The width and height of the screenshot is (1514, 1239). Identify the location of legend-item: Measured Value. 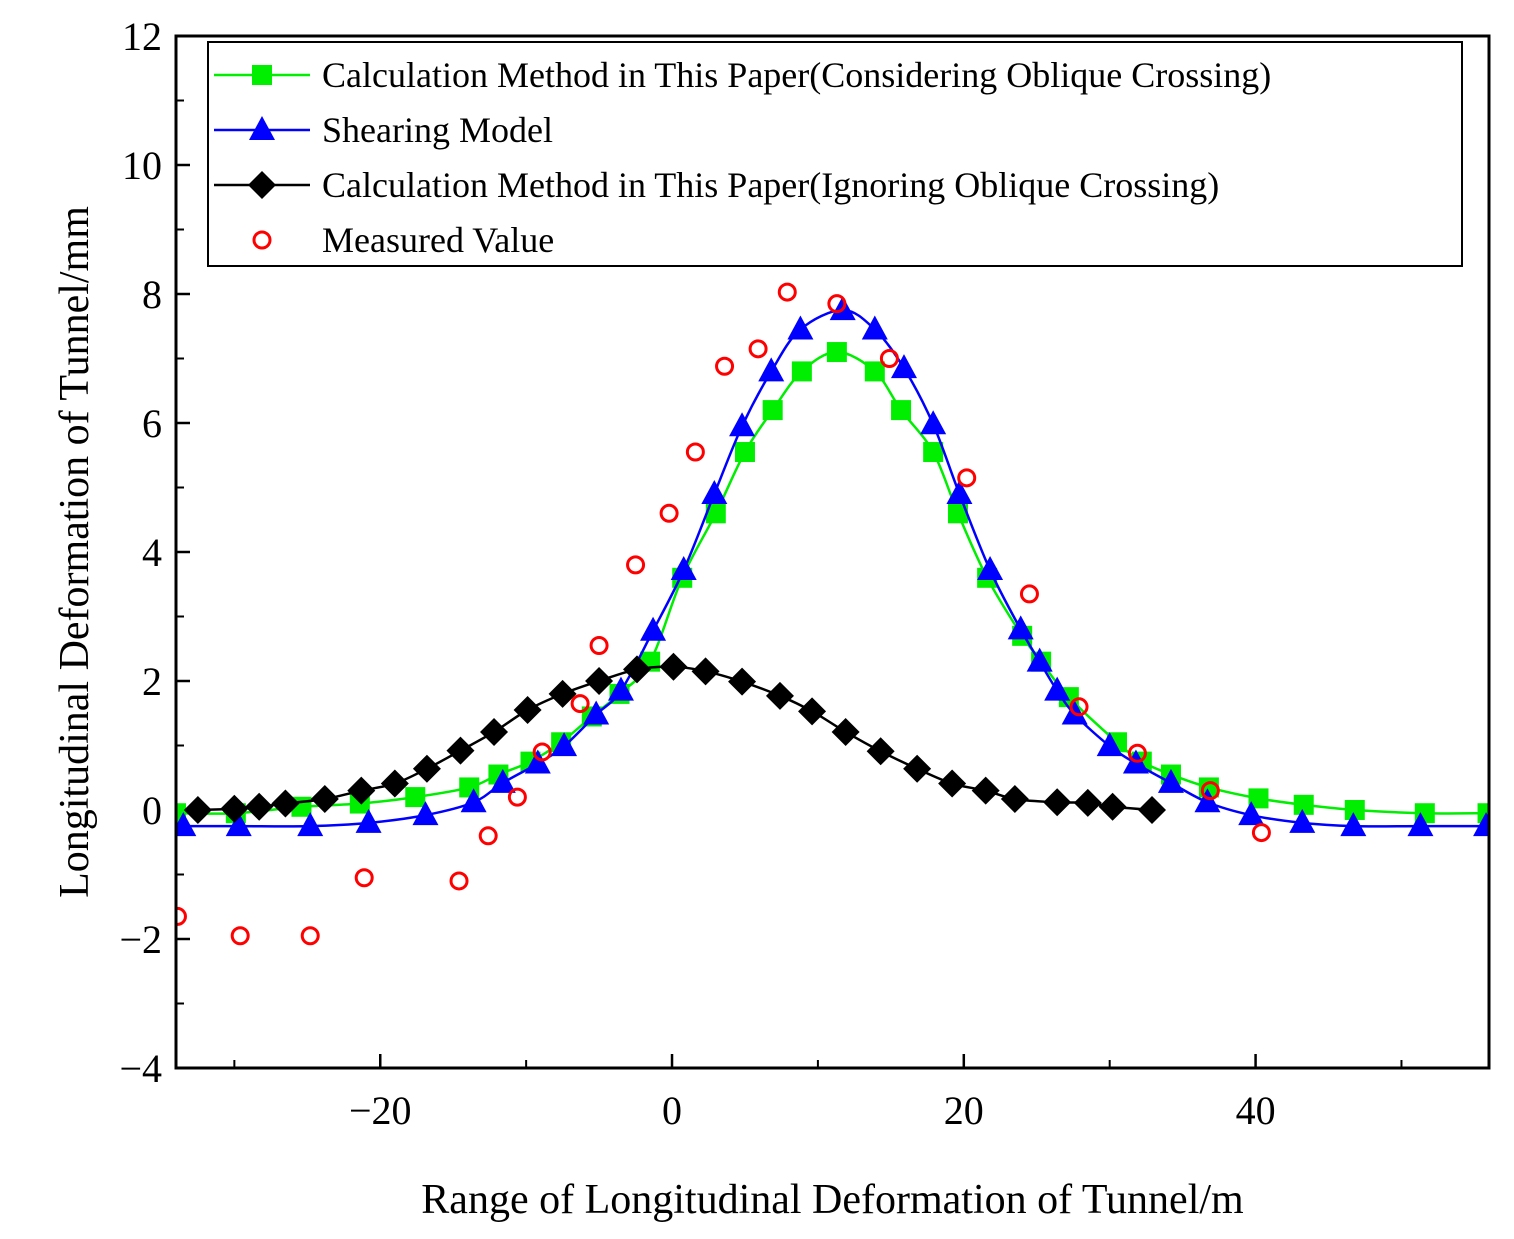
(403, 240).